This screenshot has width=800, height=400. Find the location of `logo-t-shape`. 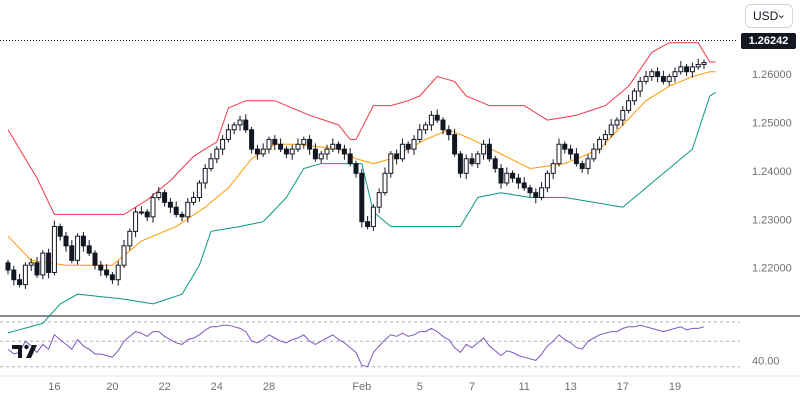

logo-t-shape is located at coordinates (17, 351).